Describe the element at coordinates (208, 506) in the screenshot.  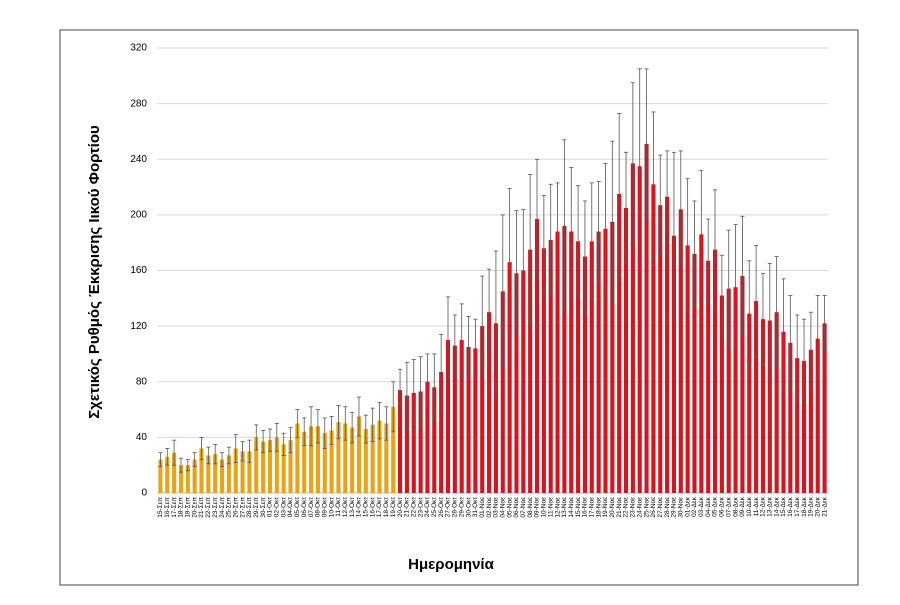
I see `x-tick-label: 22-Σεπ` at that location.